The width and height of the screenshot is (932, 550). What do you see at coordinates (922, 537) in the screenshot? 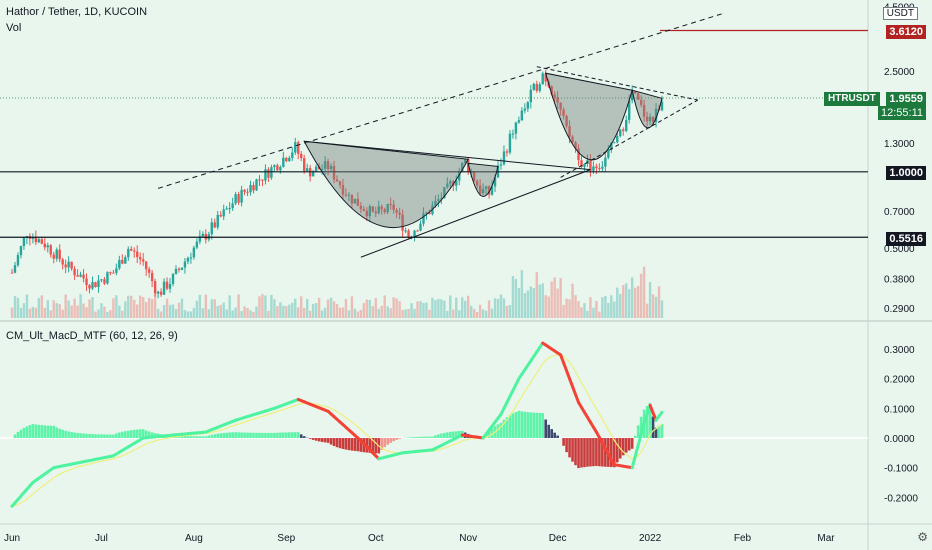
I see `settings-gear-icon: ⚙` at bounding box center [922, 537].